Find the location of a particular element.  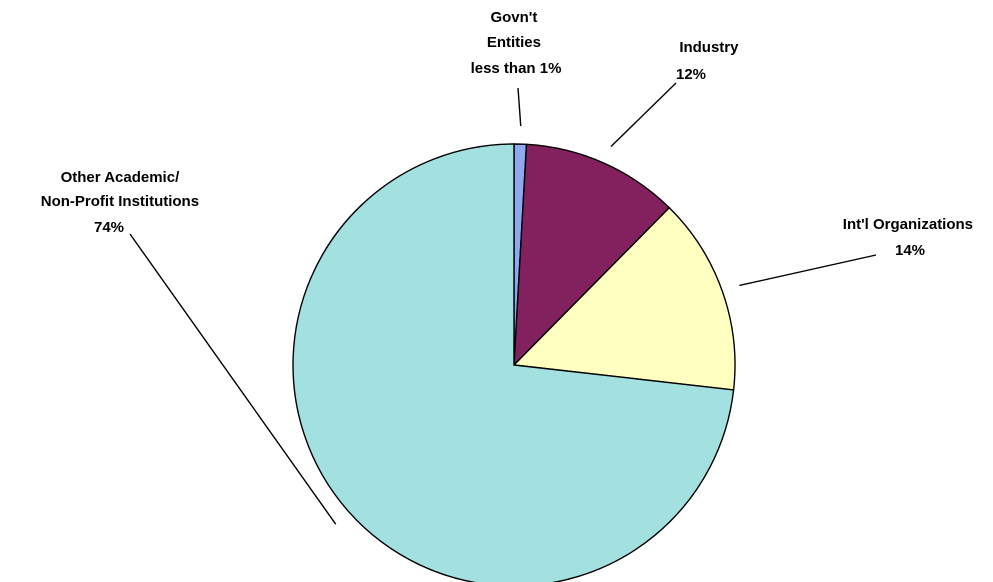

pie-slice-intl is located at coordinates (624, 298).